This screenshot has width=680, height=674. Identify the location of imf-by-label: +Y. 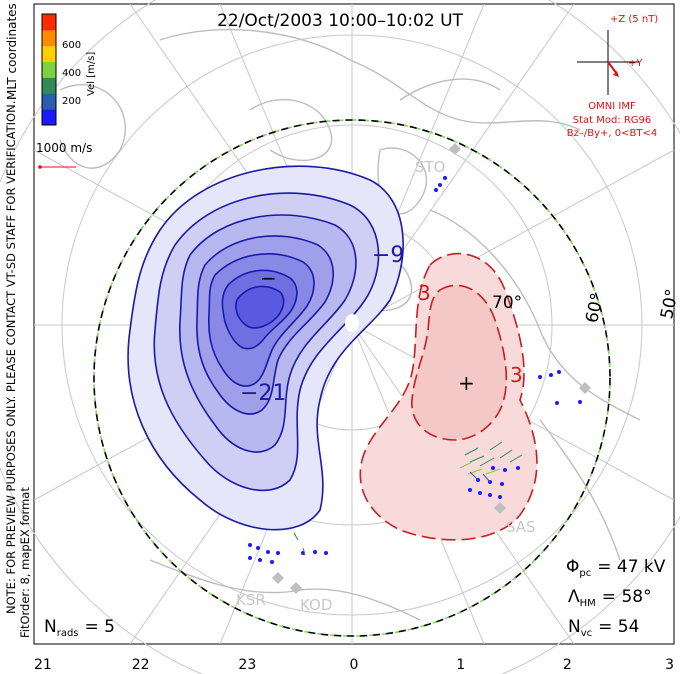
(635, 63).